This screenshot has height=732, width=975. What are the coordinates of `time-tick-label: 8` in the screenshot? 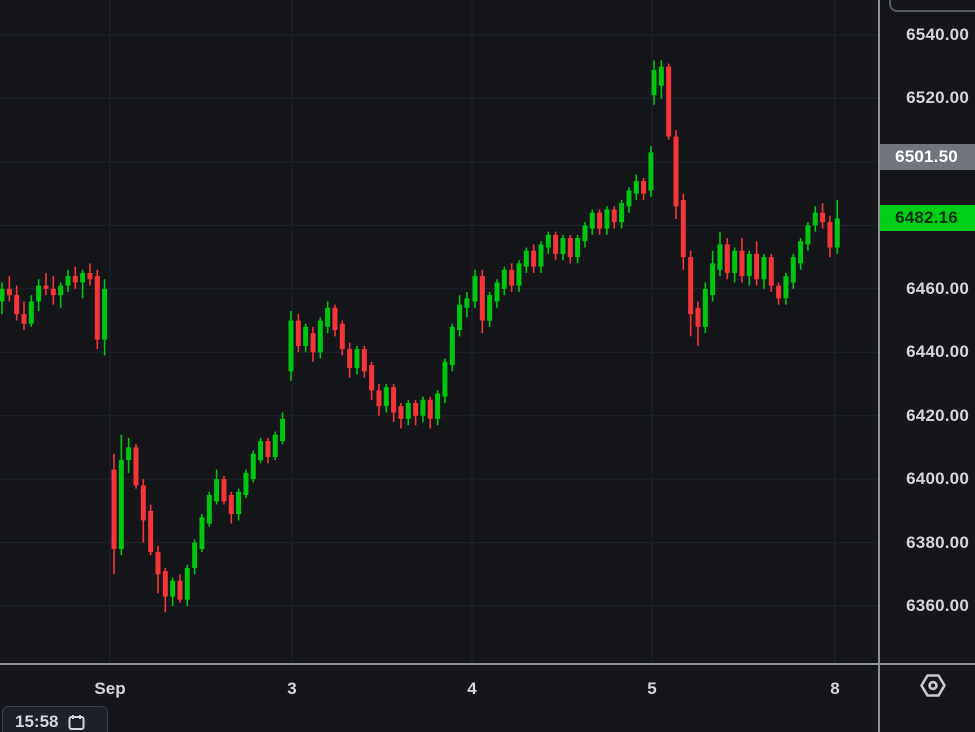 It's located at (835, 688).